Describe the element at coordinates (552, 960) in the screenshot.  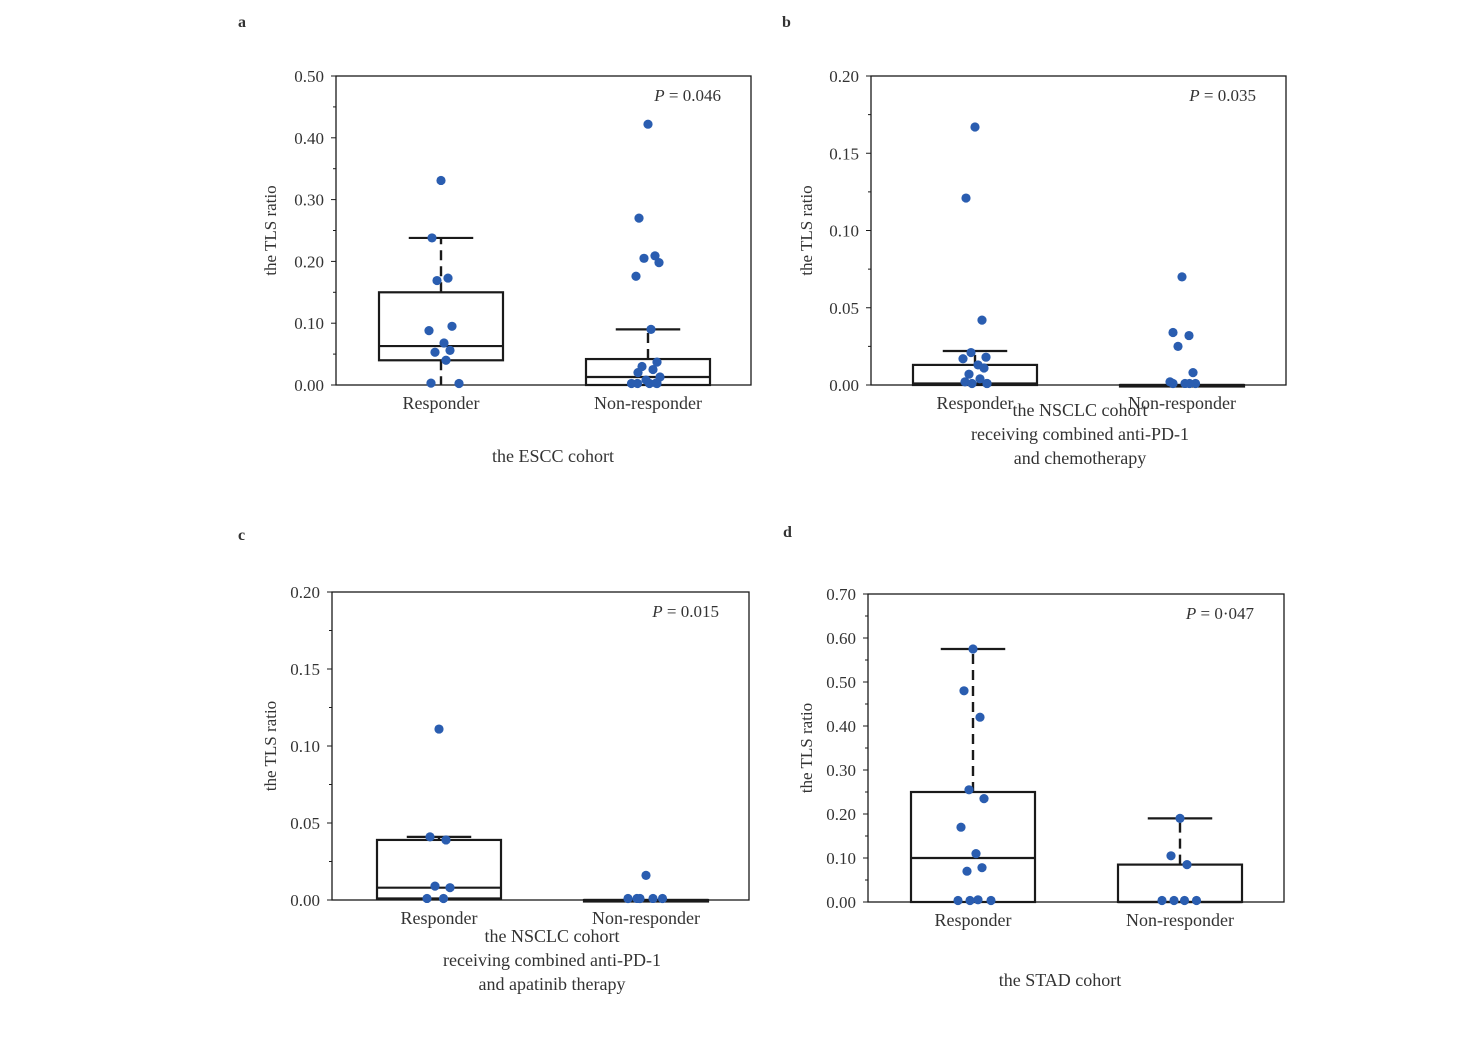
I see `cohort-caption: receiving combined anti-PD-1` at that location.